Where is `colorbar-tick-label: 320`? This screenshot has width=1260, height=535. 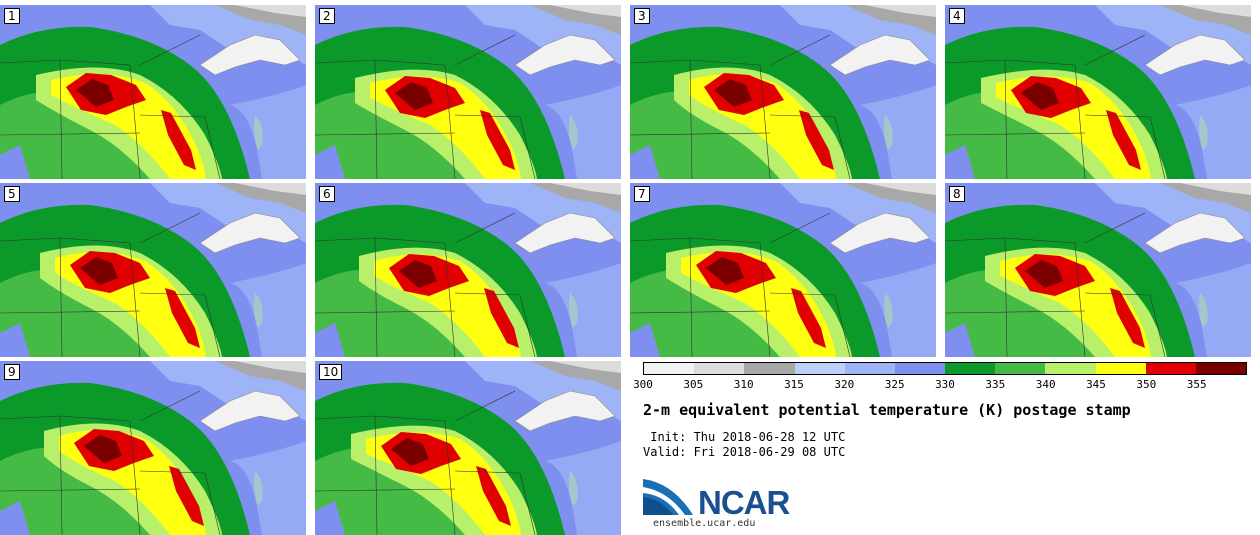 colorbar-tick-label: 320 is located at coordinates (844, 384).